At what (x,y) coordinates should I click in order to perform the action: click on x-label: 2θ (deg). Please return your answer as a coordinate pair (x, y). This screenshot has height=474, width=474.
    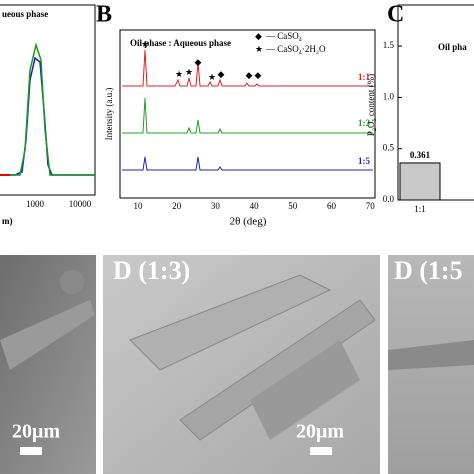
    Looking at the image, I should click on (248, 222).